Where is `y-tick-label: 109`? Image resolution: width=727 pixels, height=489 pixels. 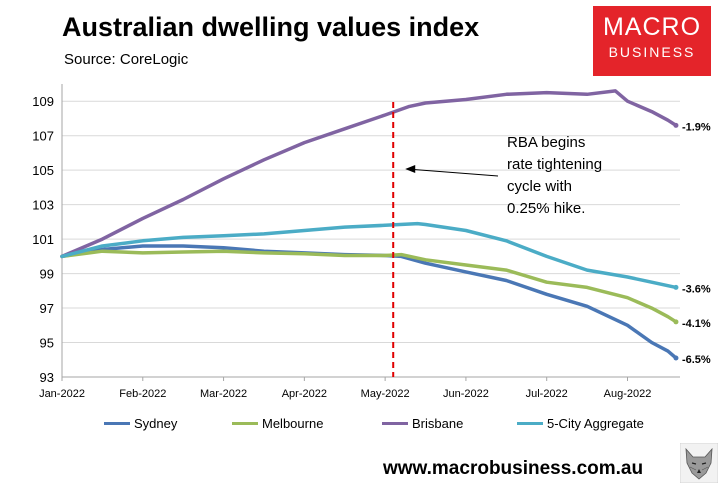 y-tick-label: 109 is located at coordinates (43, 101).